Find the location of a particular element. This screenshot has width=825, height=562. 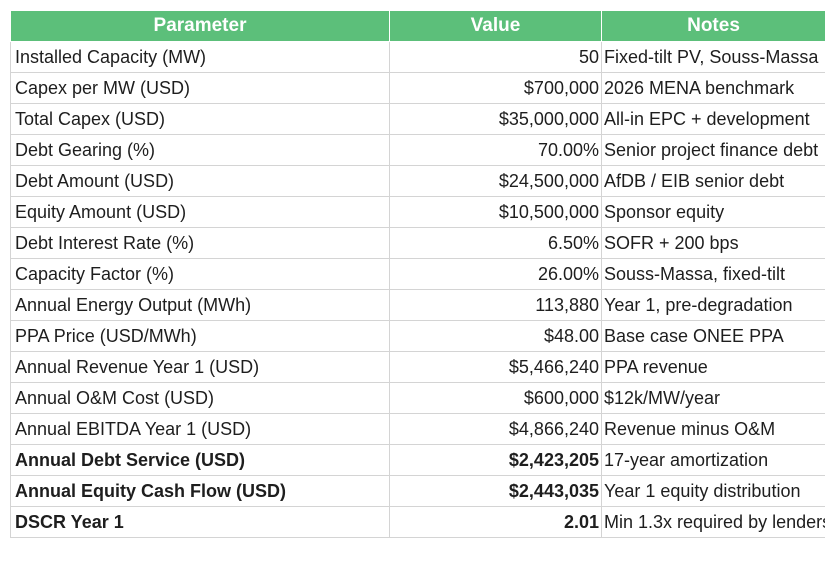

notes-cell: Senior project finance debt is located at coordinates (713, 150).